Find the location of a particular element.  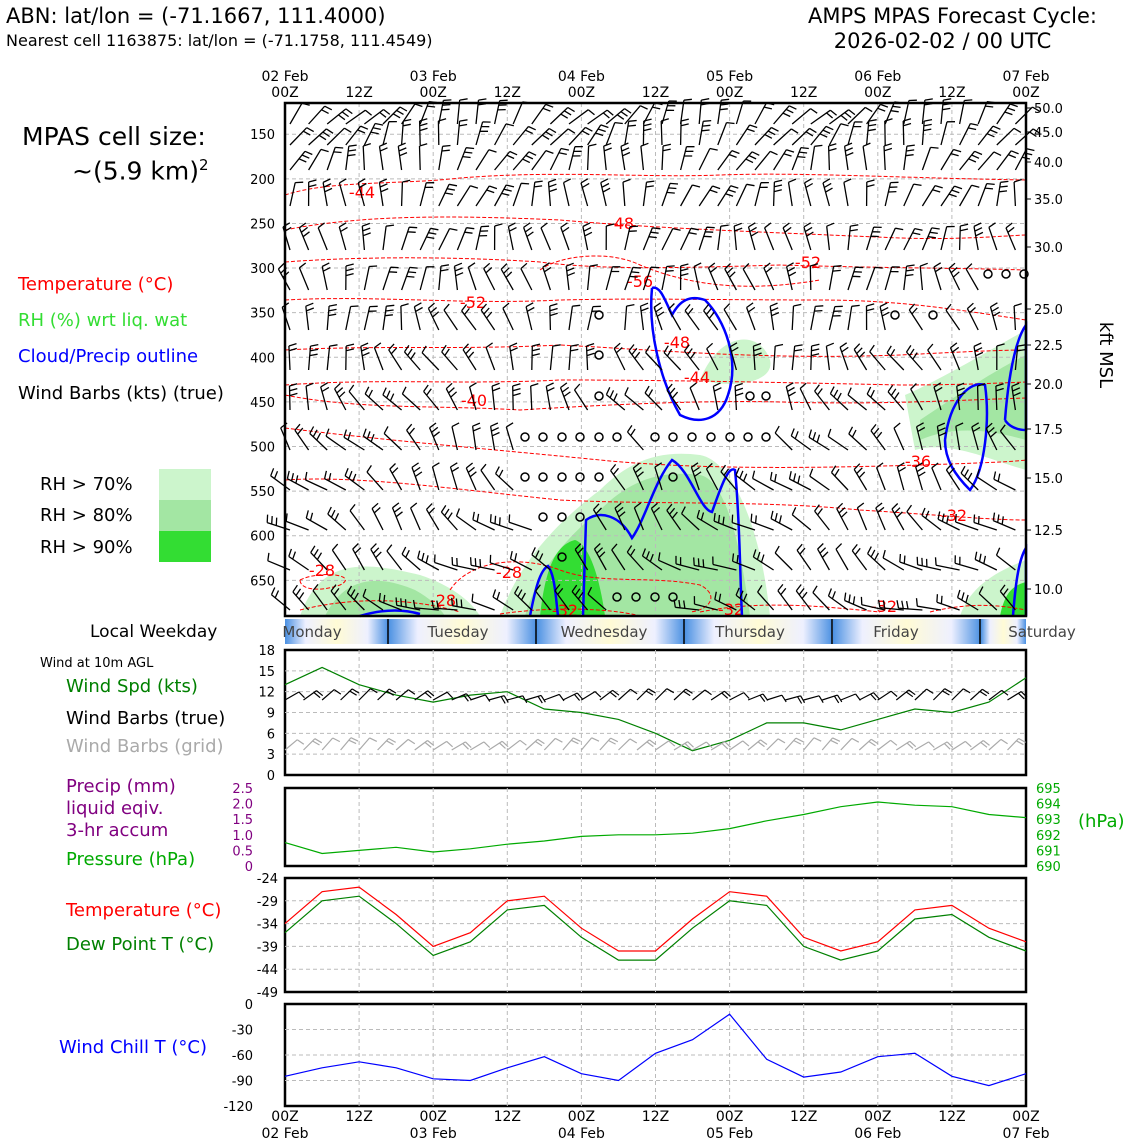

bottom-date-label: 05 Feb is located at coordinates (729, 1133).